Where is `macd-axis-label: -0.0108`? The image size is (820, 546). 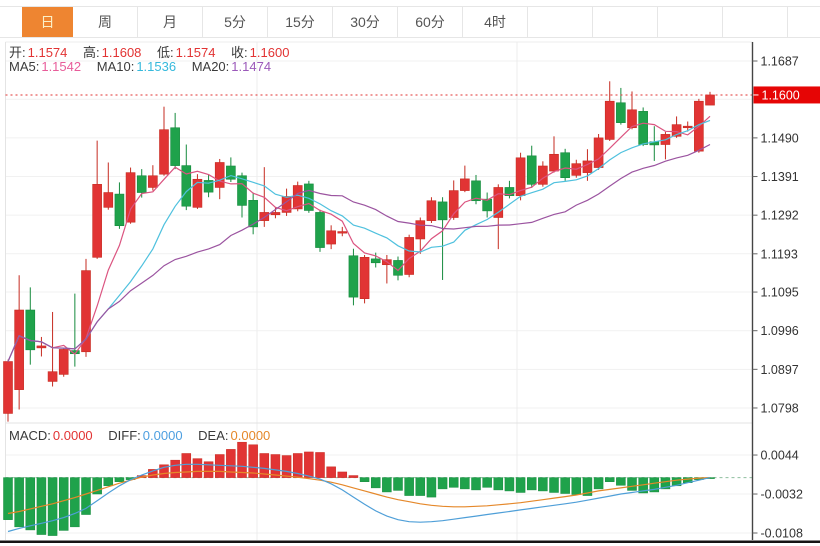
macd-axis-label: -0.0108 is located at coordinates (782, 534).